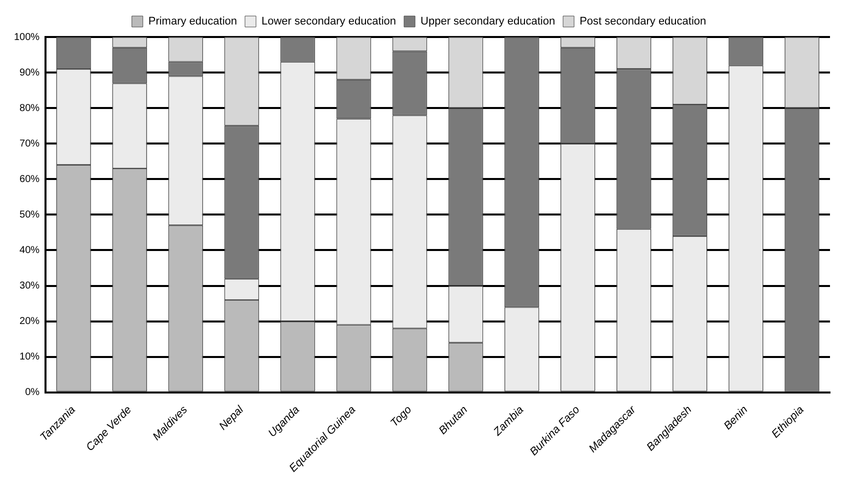 This screenshot has width=842, height=489. What do you see at coordinates (30, 250) in the screenshot?
I see `y-tick-label: 40%` at bounding box center [30, 250].